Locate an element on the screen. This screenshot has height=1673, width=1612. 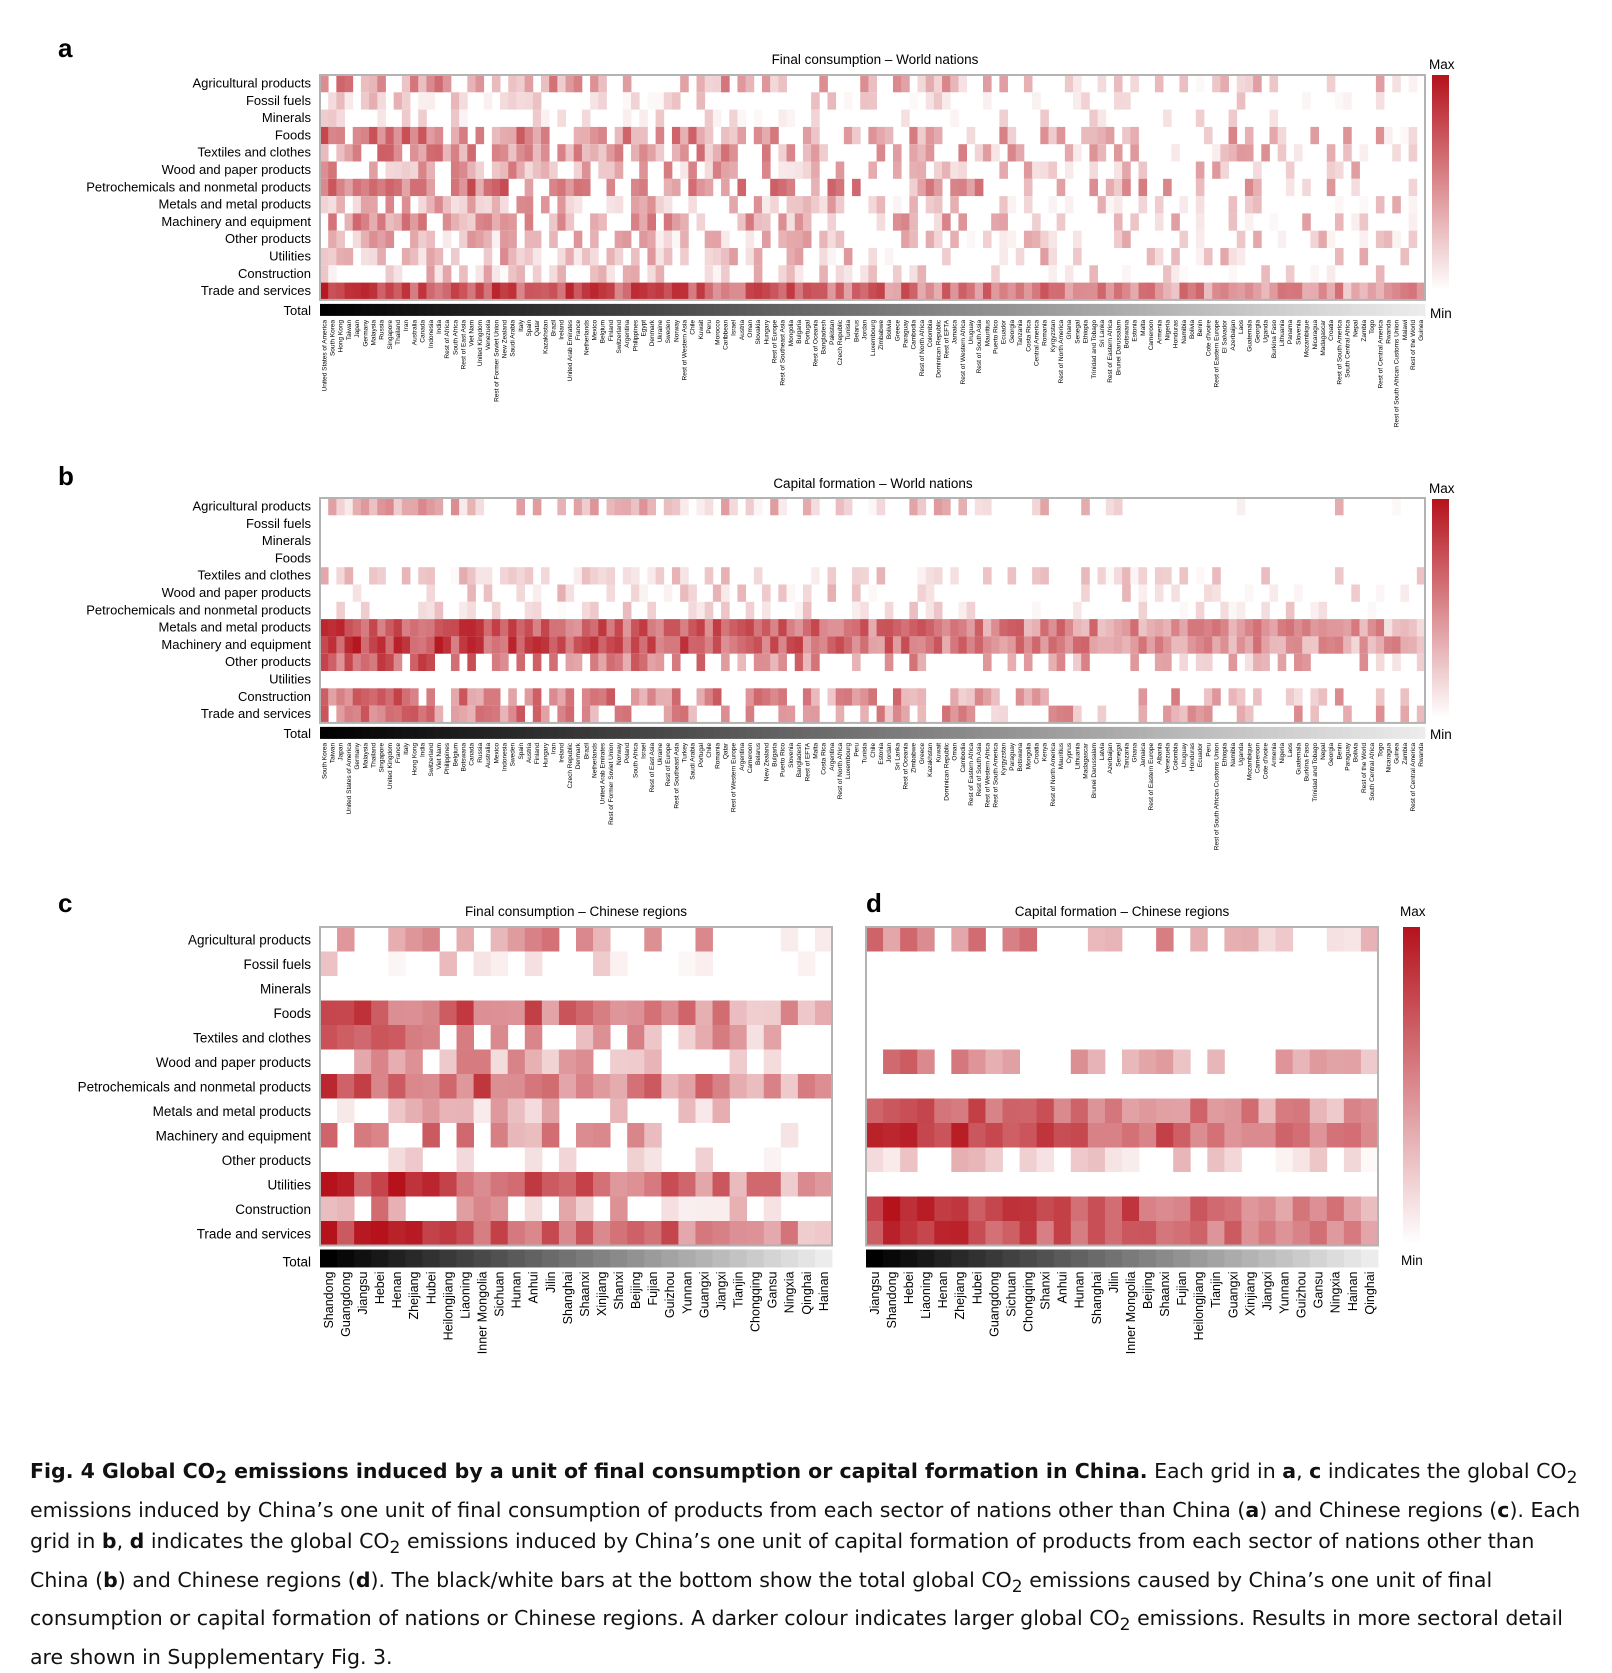
row-label: Fossil fuels is located at coordinates (279, 523).